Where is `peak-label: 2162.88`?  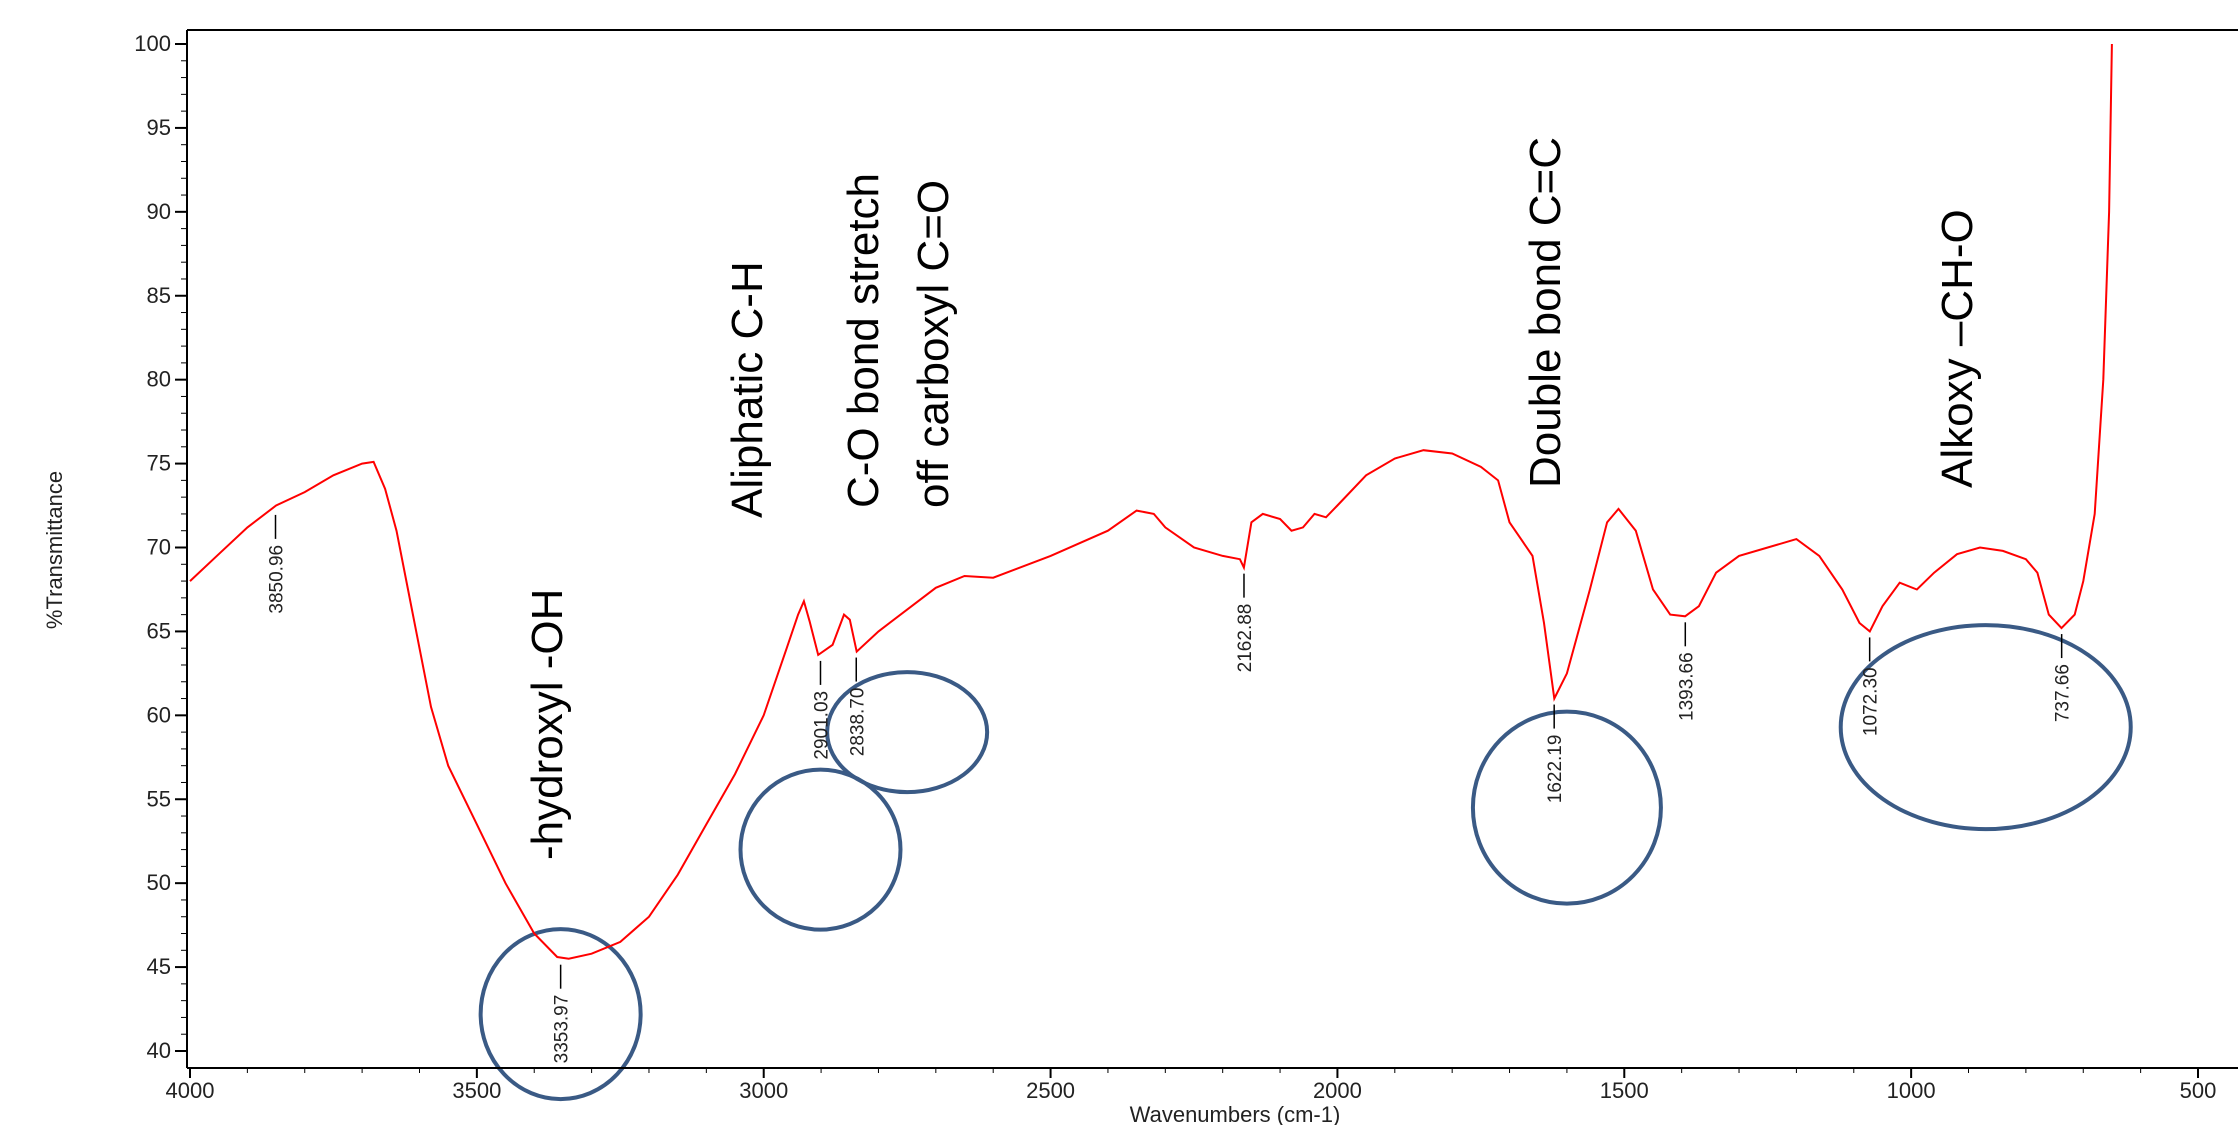
peak-label: 2162.88 is located at coordinates (1245, 638).